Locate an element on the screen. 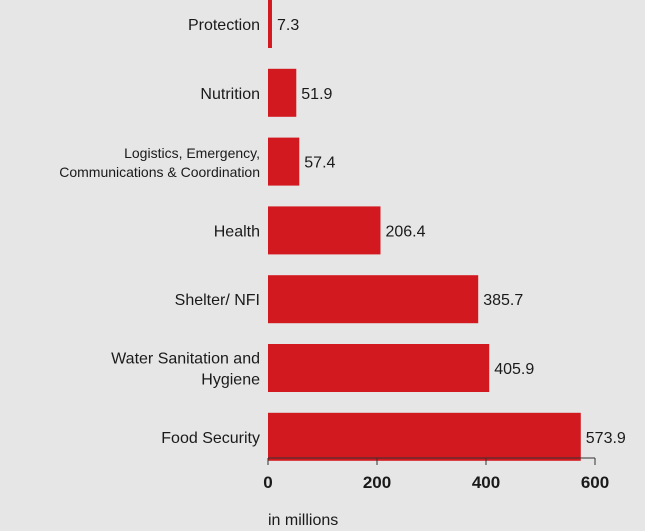 The height and width of the screenshot is (531, 645). value-label: 7.3 is located at coordinates (288, 25).